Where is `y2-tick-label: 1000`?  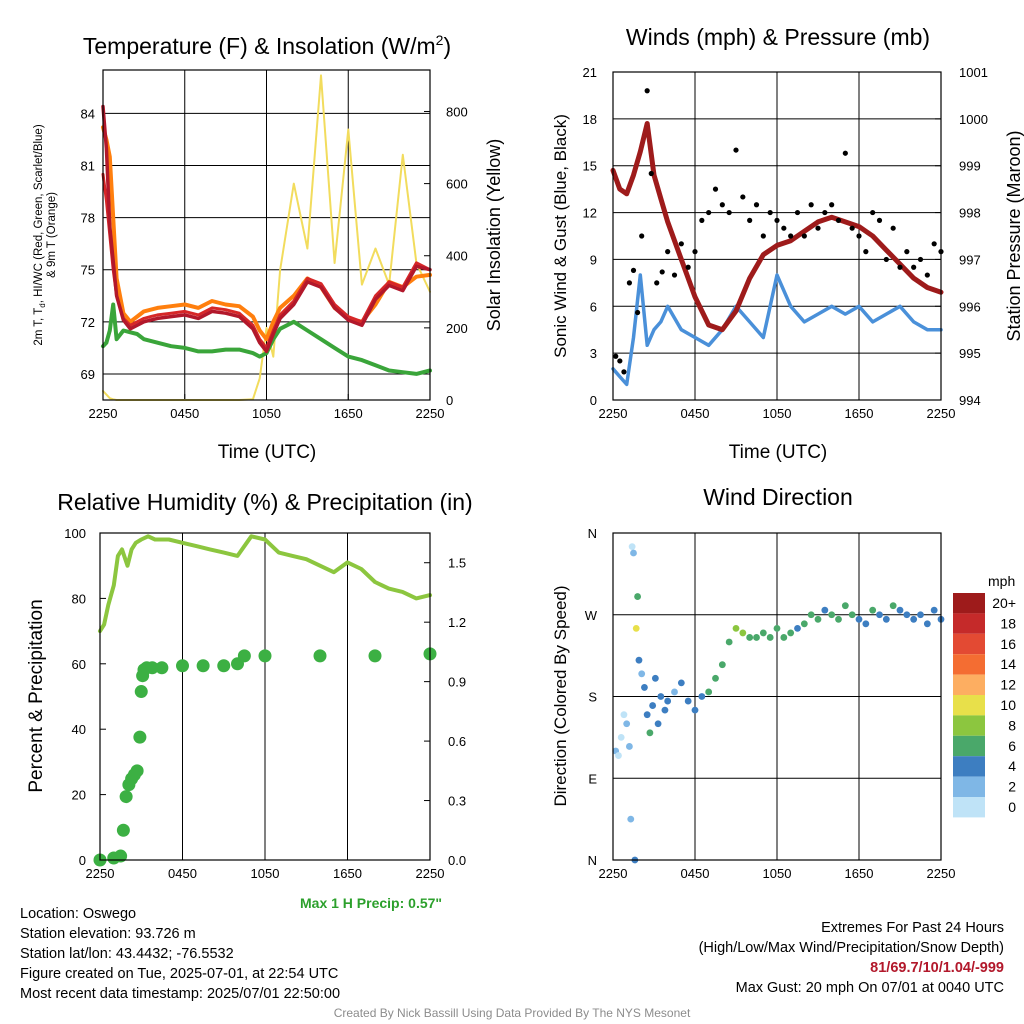 y2-tick-label: 1000 is located at coordinates (973, 119).